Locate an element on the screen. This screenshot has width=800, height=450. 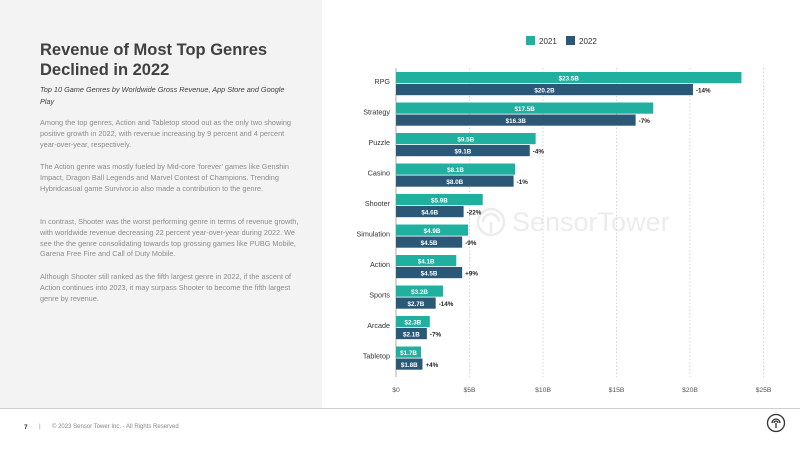
category-label: Strategy is located at coordinates (376, 112).